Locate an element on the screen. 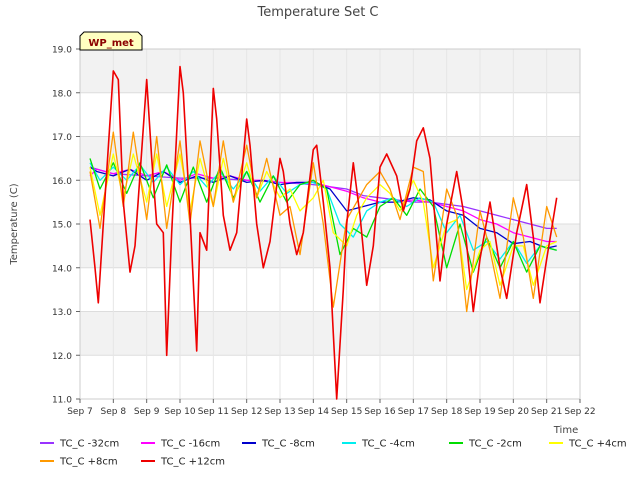 The height and width of the screenshot is (484, 640). x-tick-label: Sep 15 is located at coordinates (346, 412).